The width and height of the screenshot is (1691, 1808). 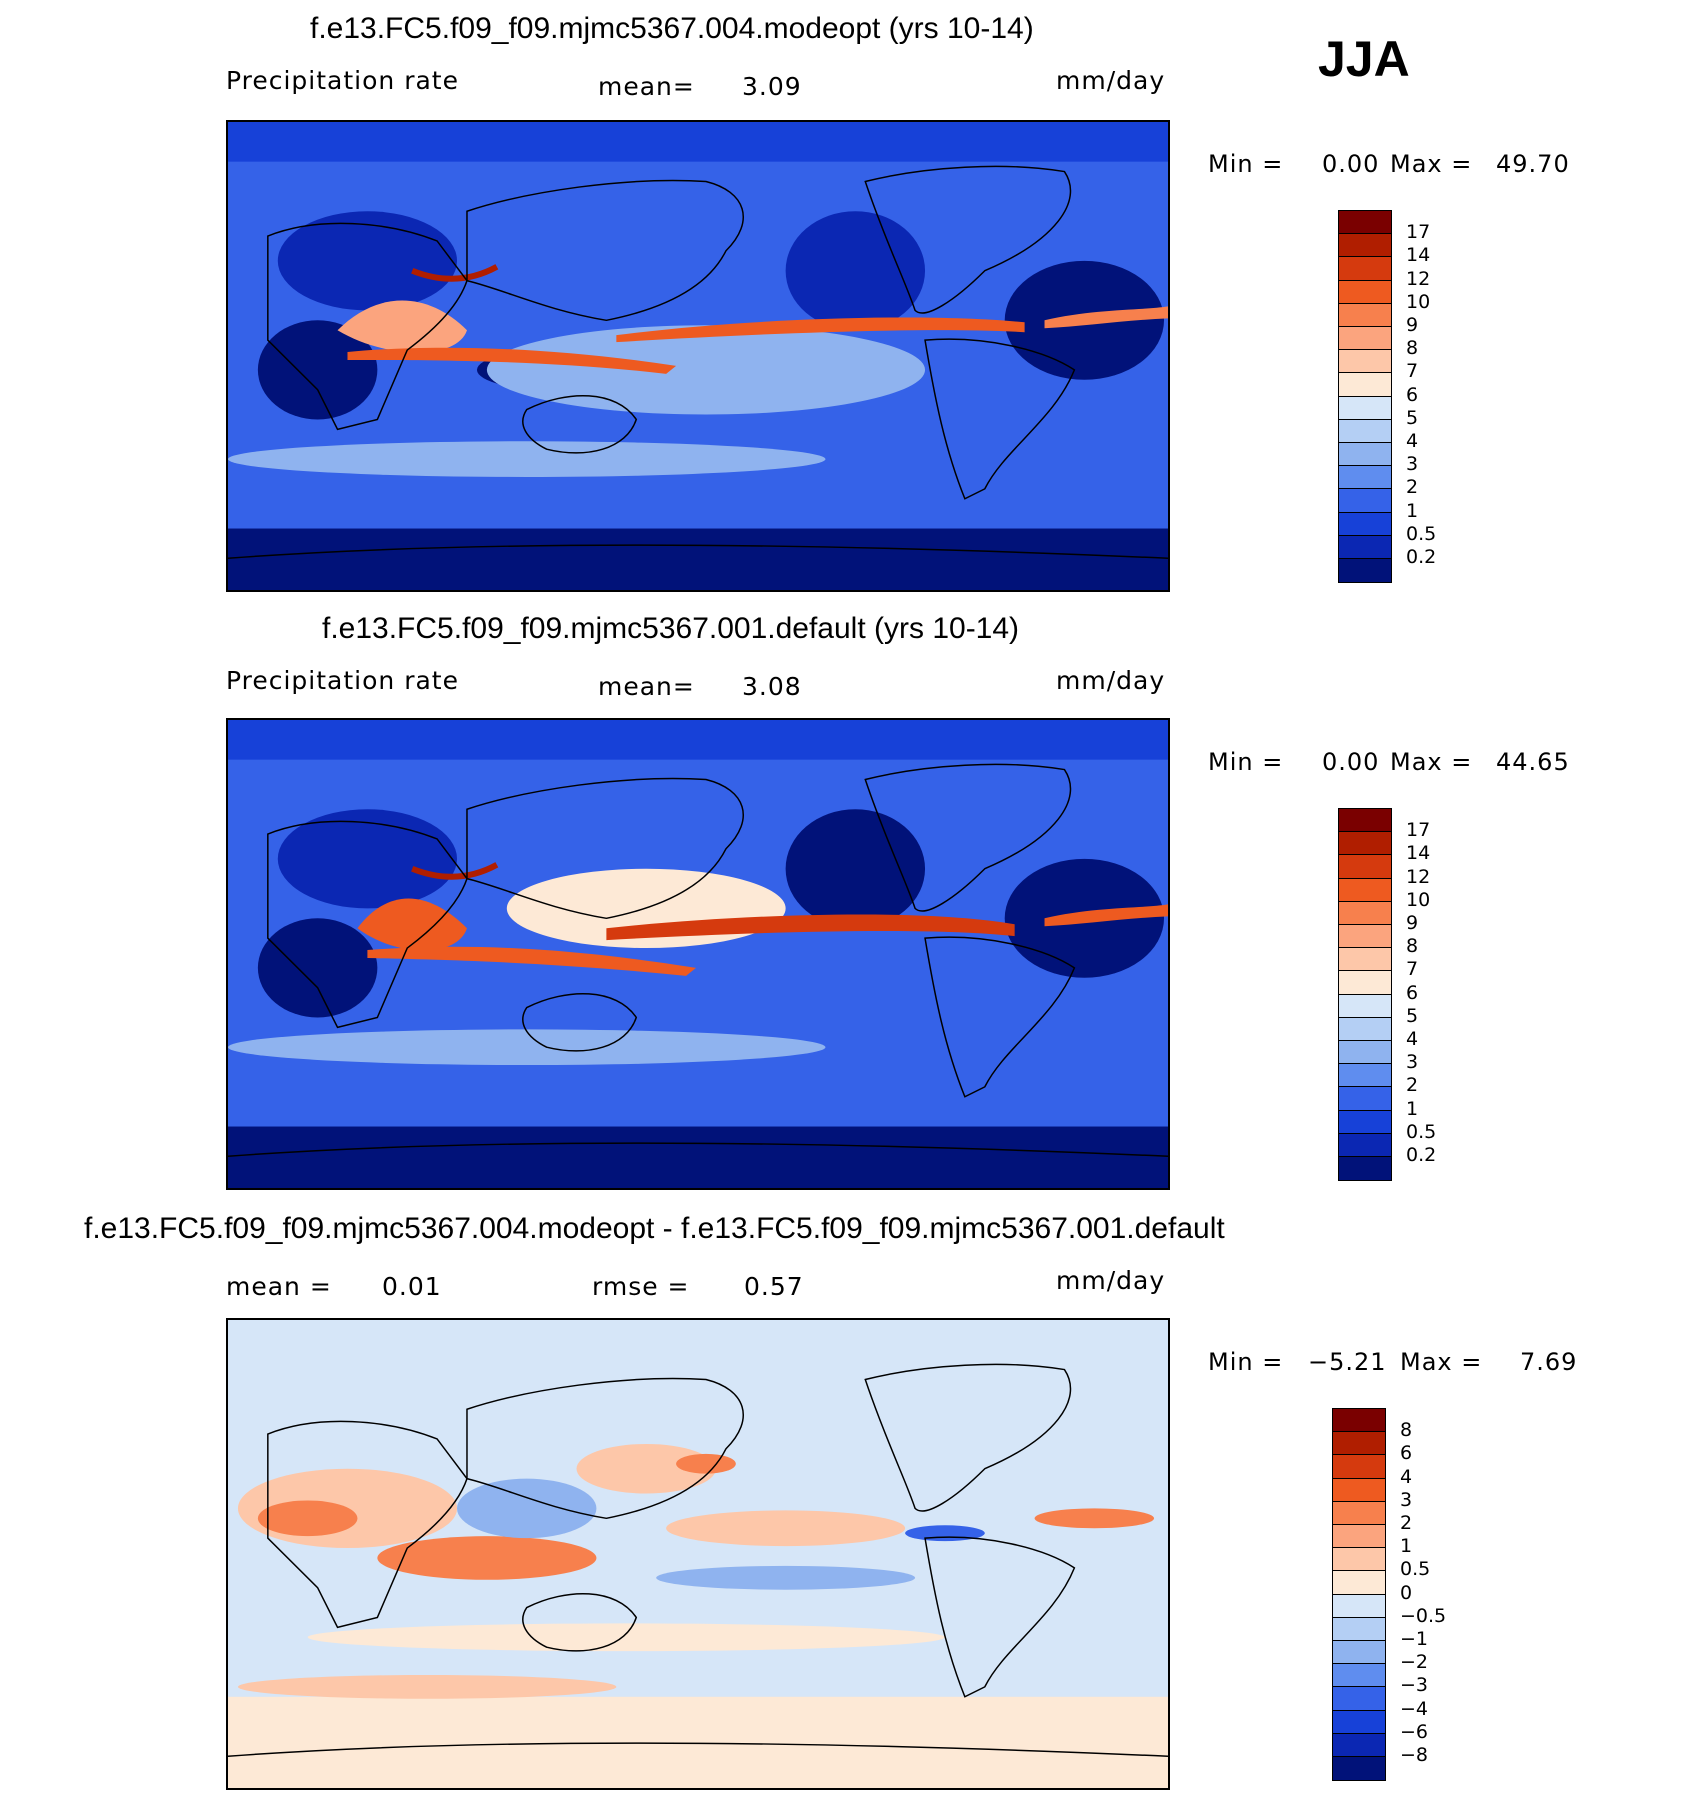 I want to click on panel-3-min-label: Min =, so click(x=1246, y=1362).